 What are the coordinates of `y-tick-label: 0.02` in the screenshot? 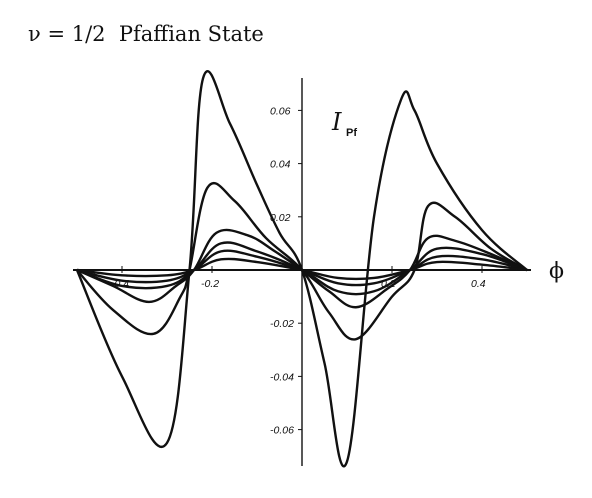 It's located at (280, 218).